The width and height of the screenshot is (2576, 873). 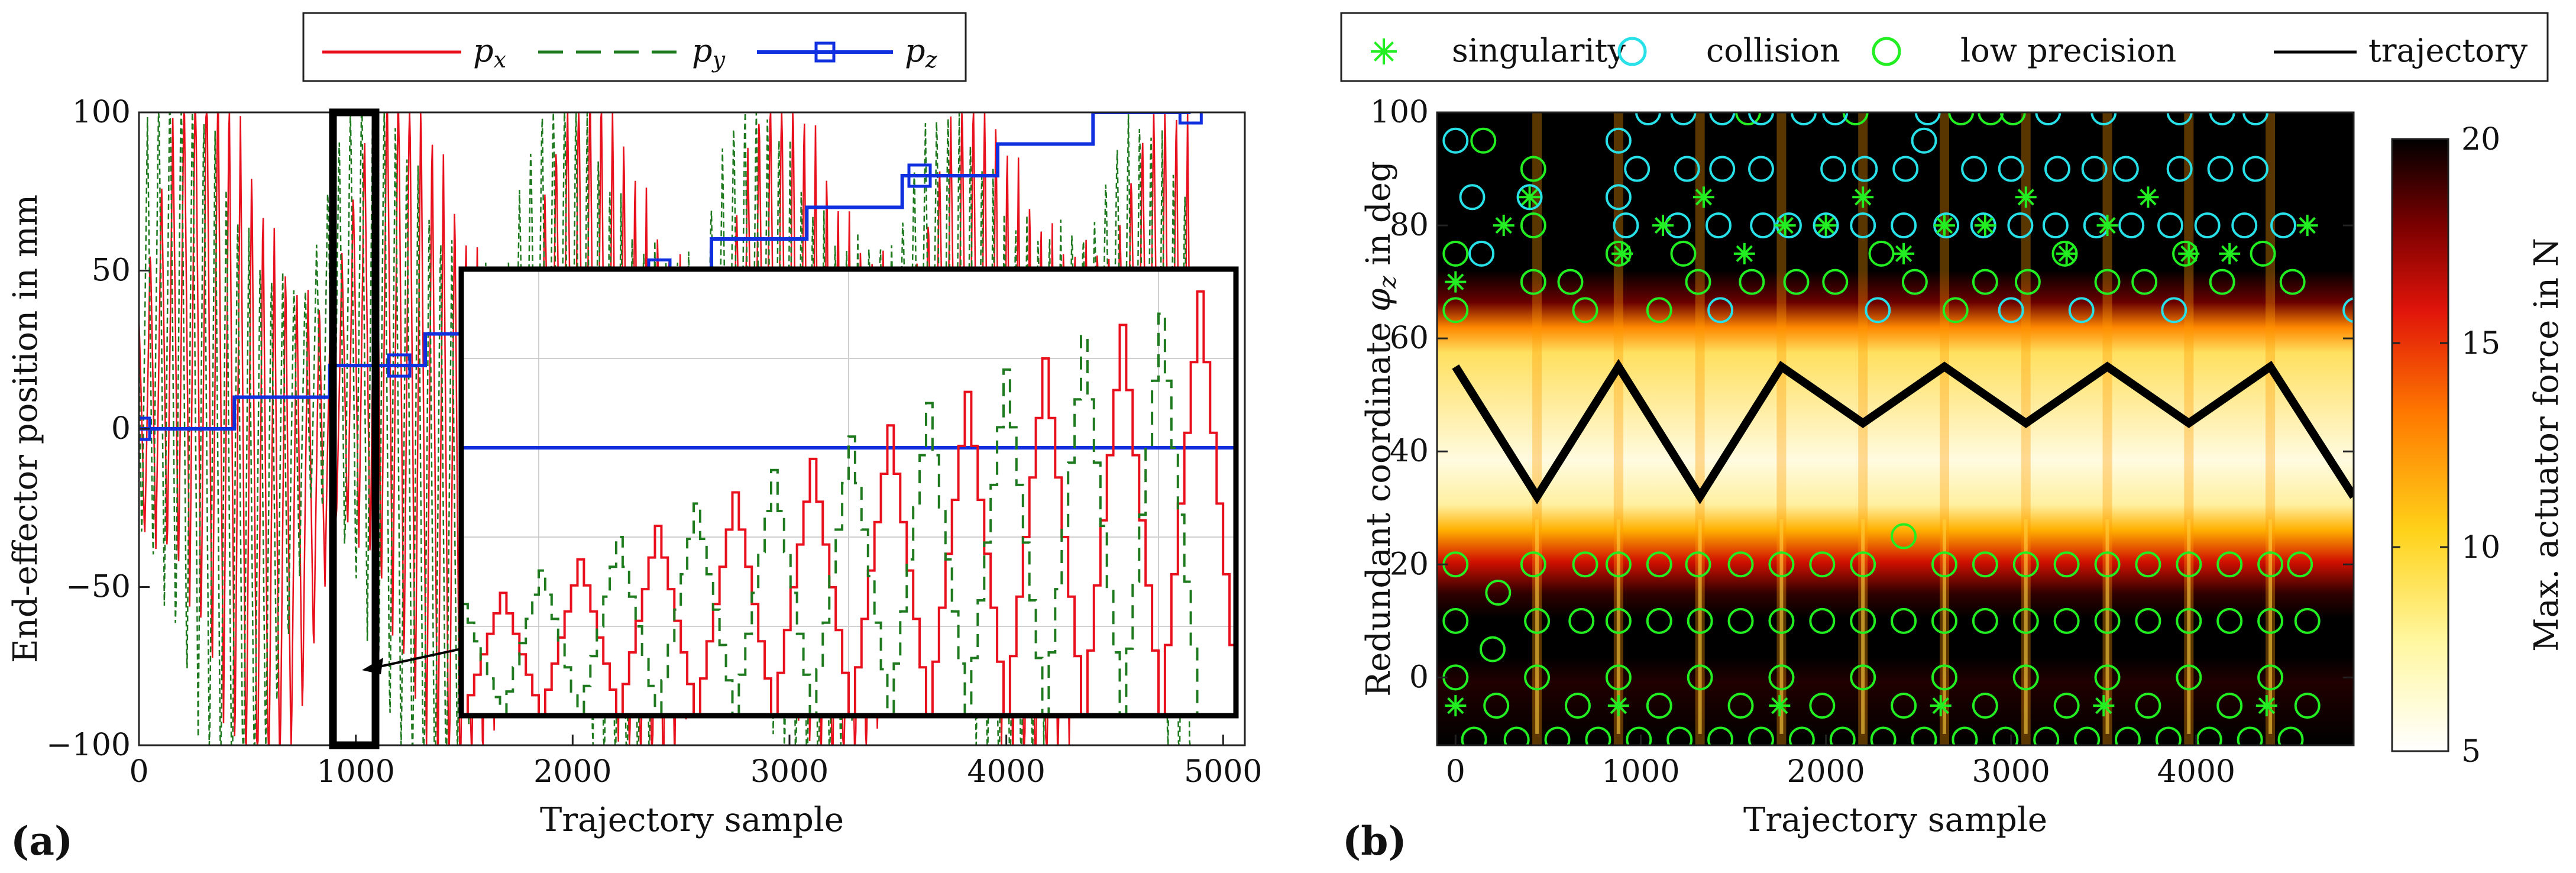 What do you see at coordinates (1006, 772) in the screenshot?
I see `x-tick-label: 4000` at bounding box center [1006, 772].